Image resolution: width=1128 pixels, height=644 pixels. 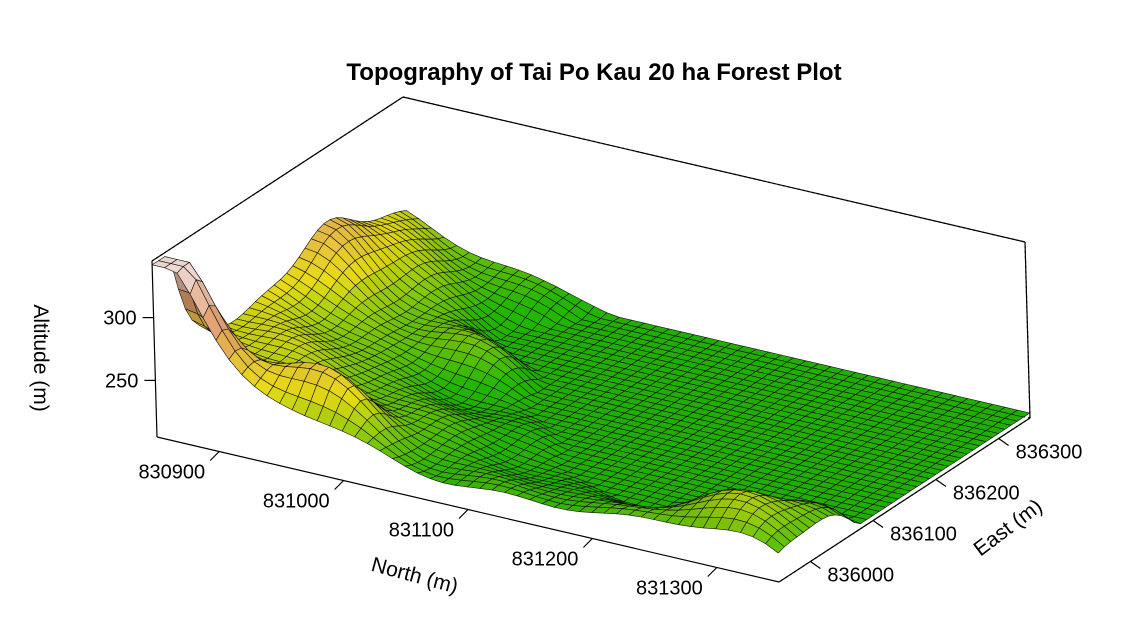 I want to click on tick-label-altitude: 300, so click(x=119, y=319).